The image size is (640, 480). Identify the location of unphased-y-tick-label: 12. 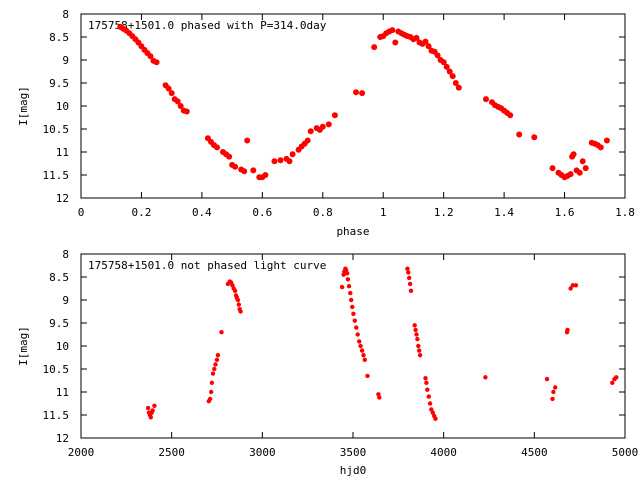
(62, 438).